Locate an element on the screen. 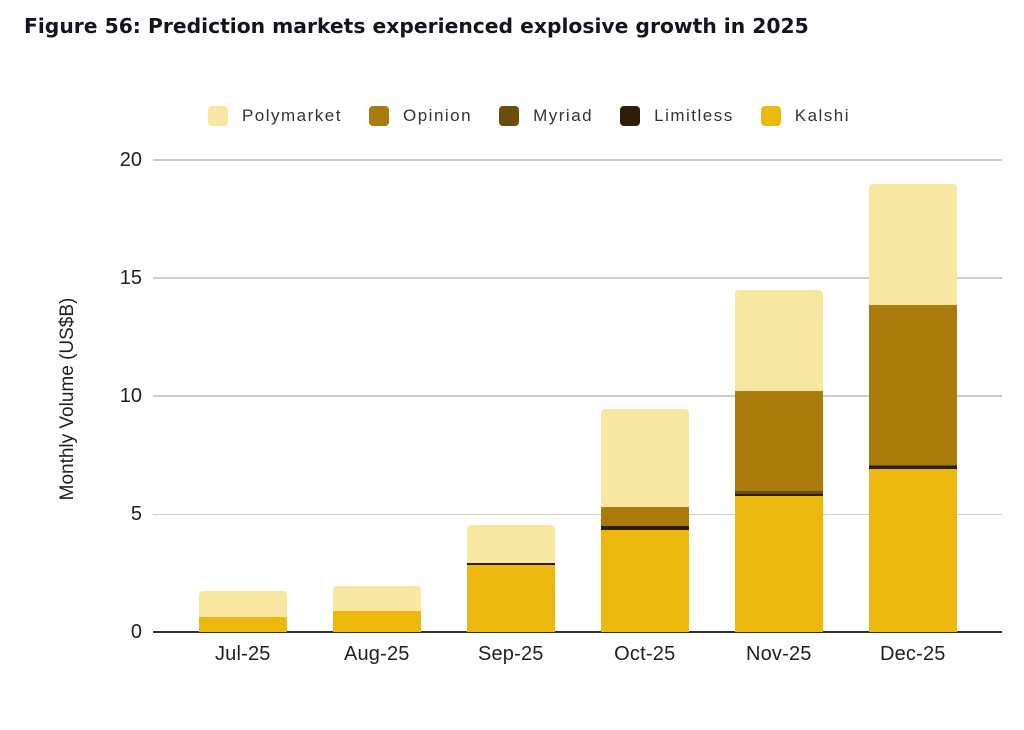 The width and height of the screenshot is (1024, 730). x-tick-label-nov-25: Nov-25 is located at coordinates (778, 654).